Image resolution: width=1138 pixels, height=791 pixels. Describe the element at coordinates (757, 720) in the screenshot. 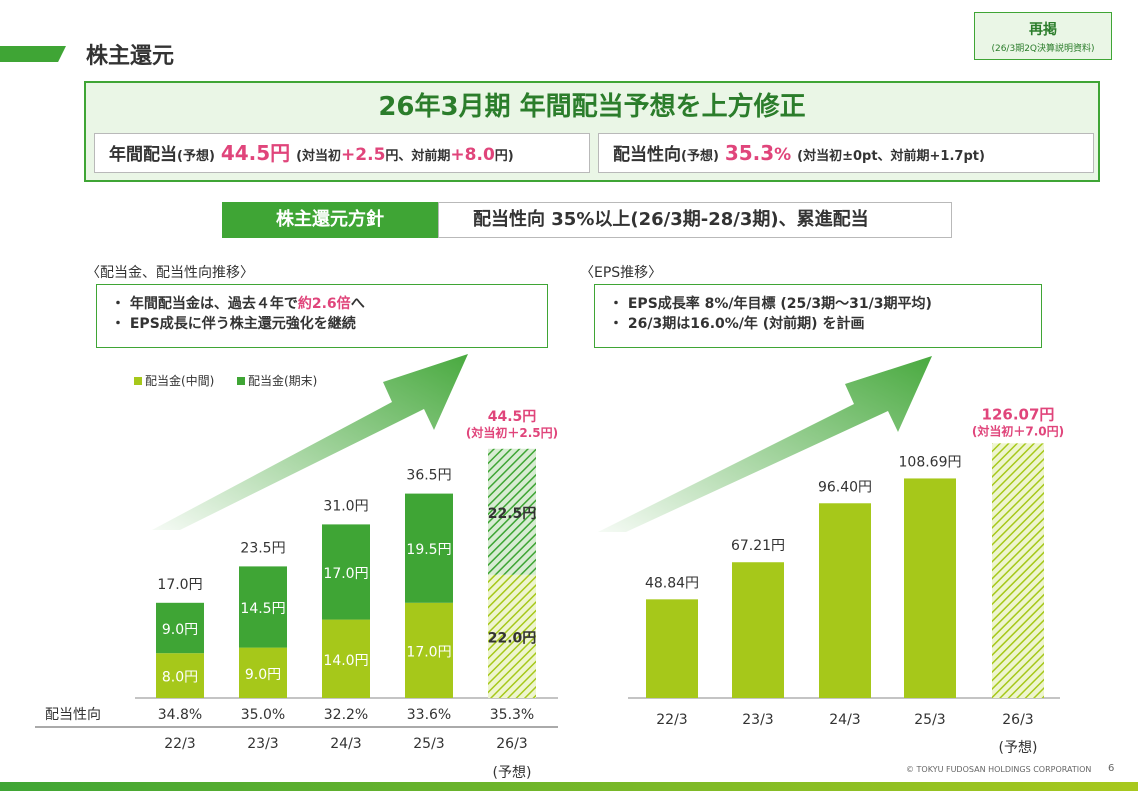

I see `eps-category-label: 23/3` at that location.